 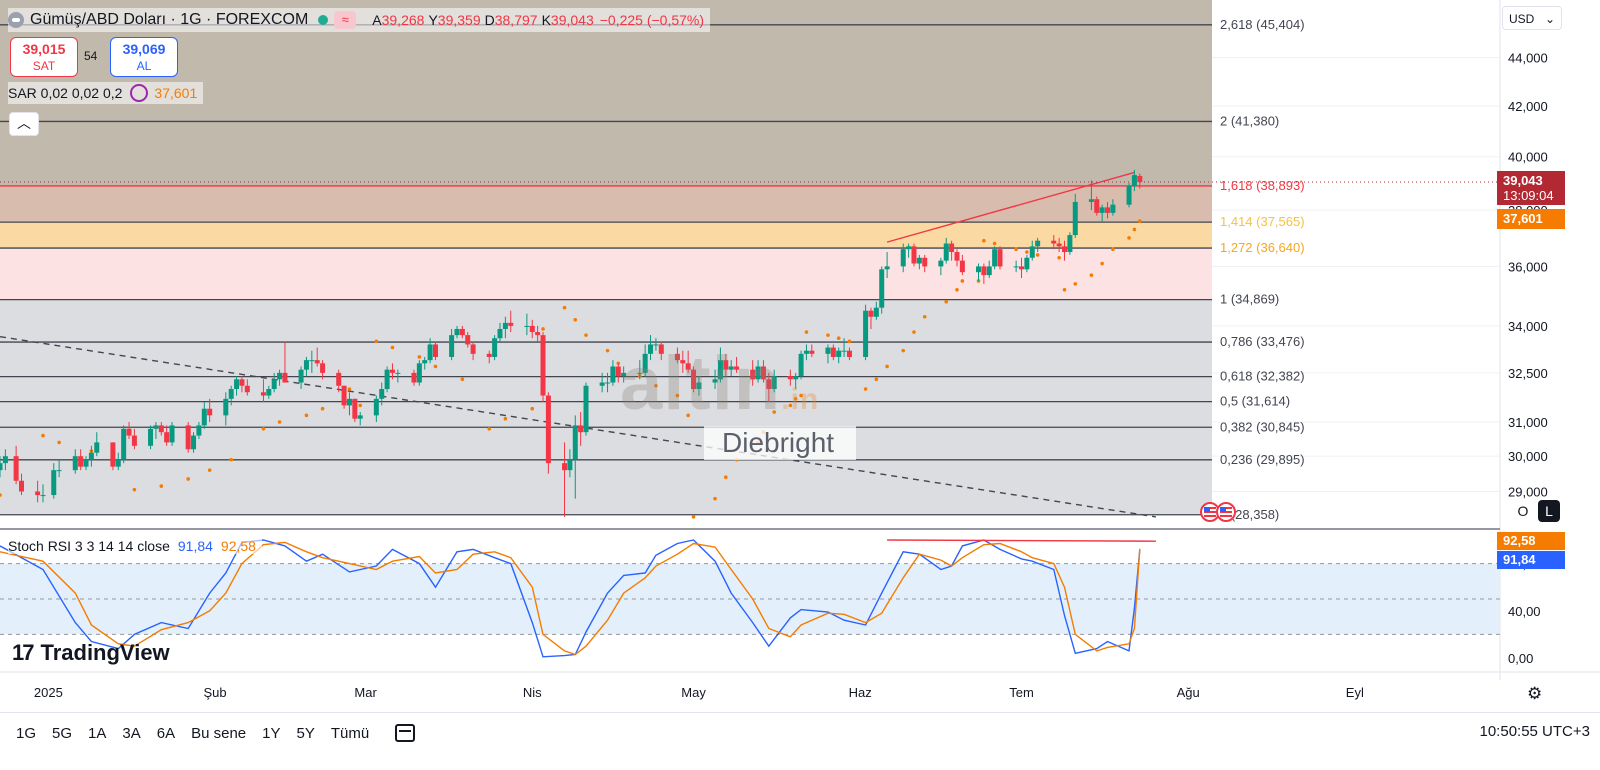 I want to click on fib-label: 1,272 (36,640), so click(x=1262, y=247).